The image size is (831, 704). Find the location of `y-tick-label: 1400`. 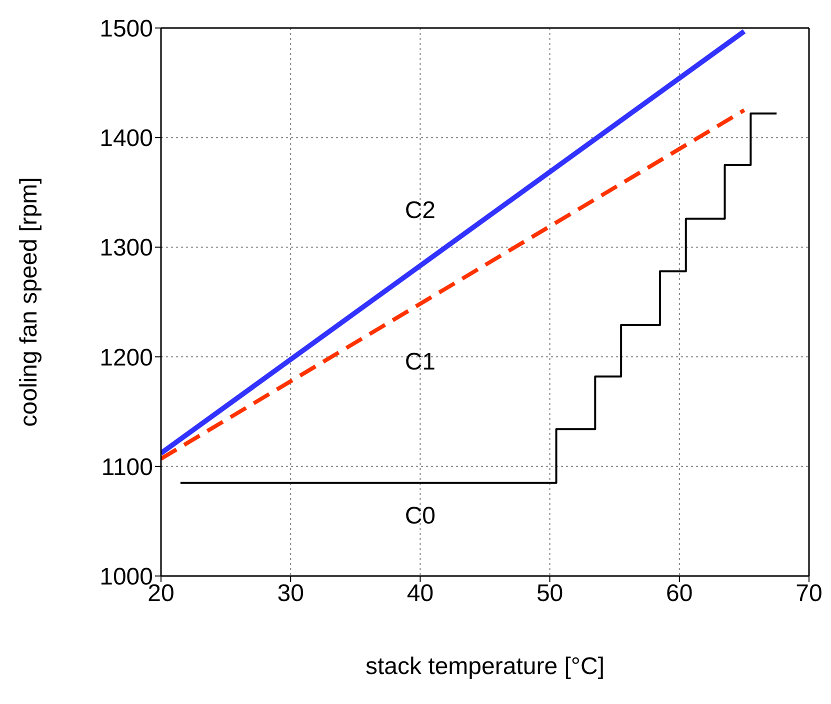

y-tick-label: 1400 is located at coordinates (126, 138).